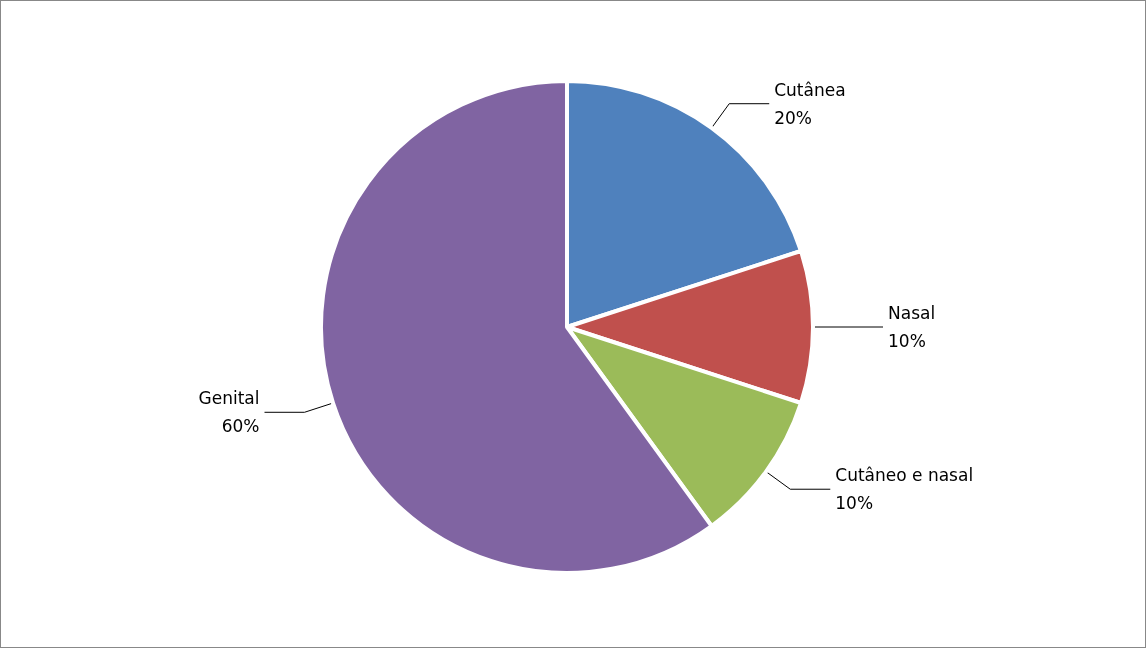 The height and width of the screenshot is (648, 1146). I want to click on slice-label: Nasal, so click(912, 313).